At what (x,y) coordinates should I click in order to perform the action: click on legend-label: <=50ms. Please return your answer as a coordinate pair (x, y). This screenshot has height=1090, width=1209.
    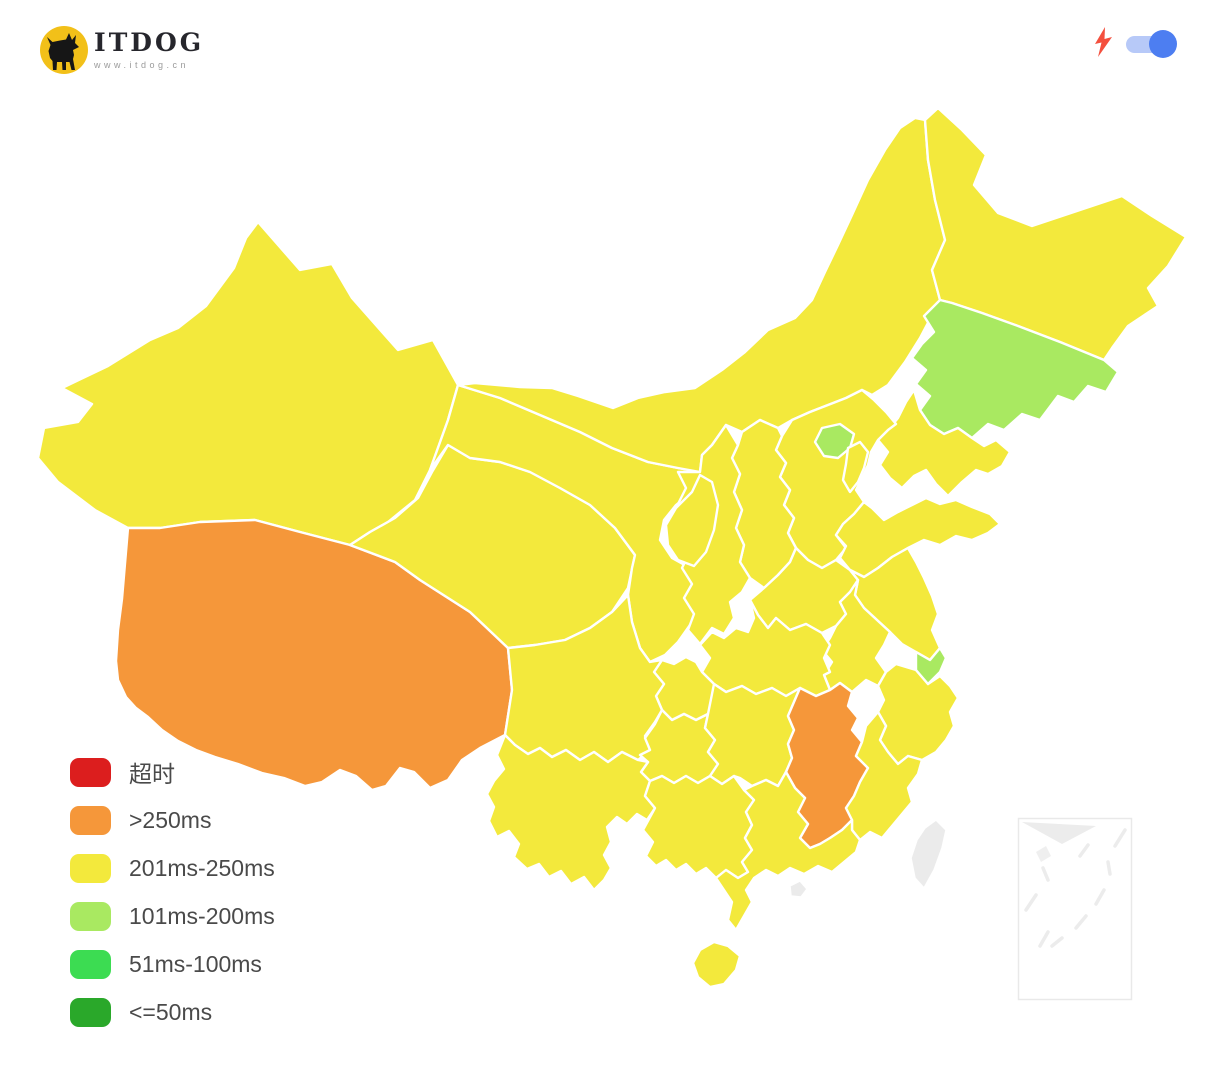
    Looking at the image, I should click on (171, 1011).